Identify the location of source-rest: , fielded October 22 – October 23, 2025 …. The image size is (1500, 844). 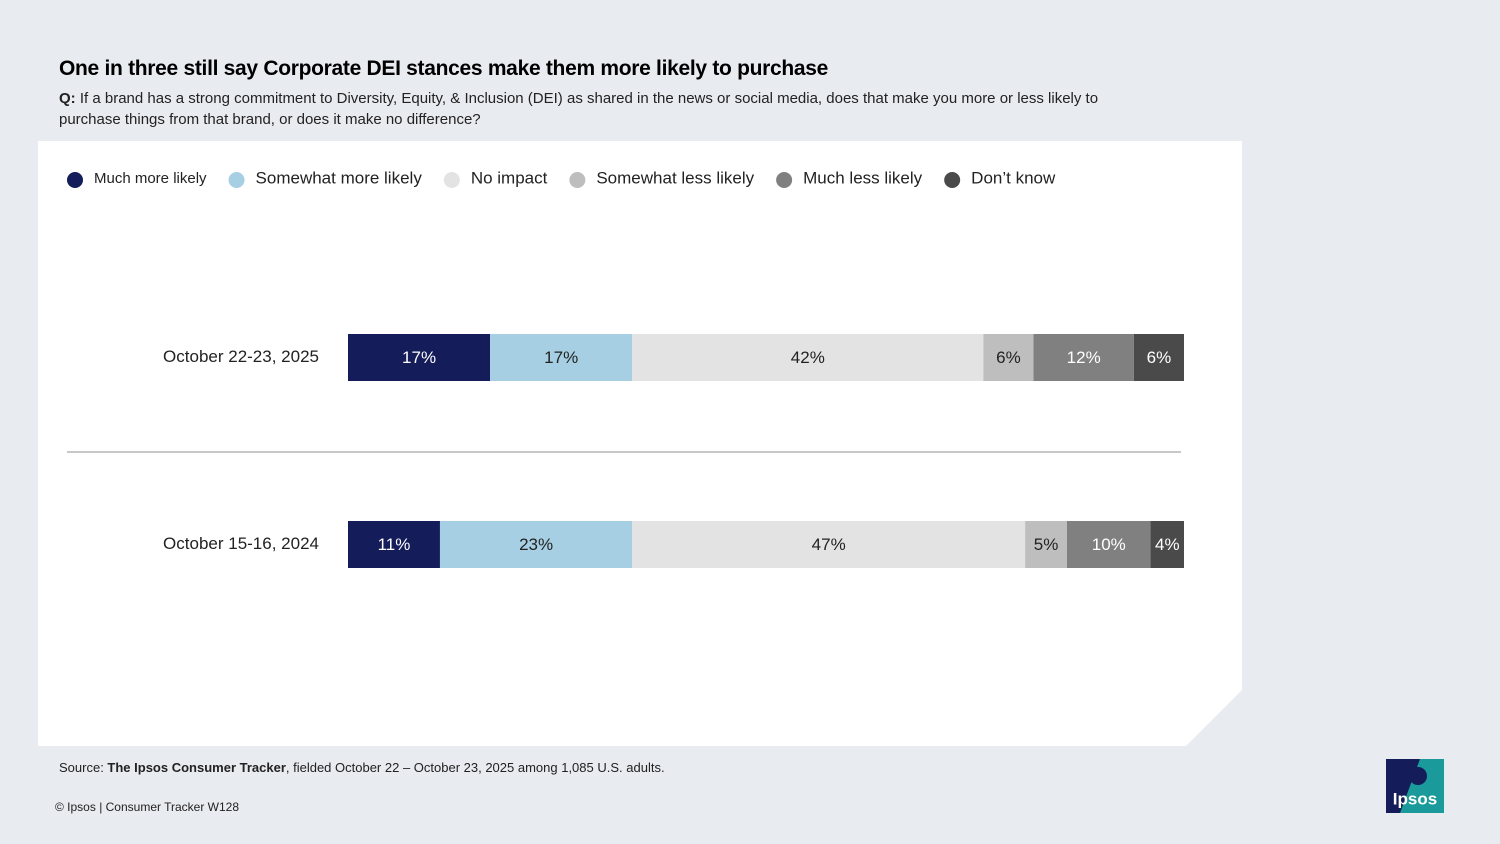
(475, 767).